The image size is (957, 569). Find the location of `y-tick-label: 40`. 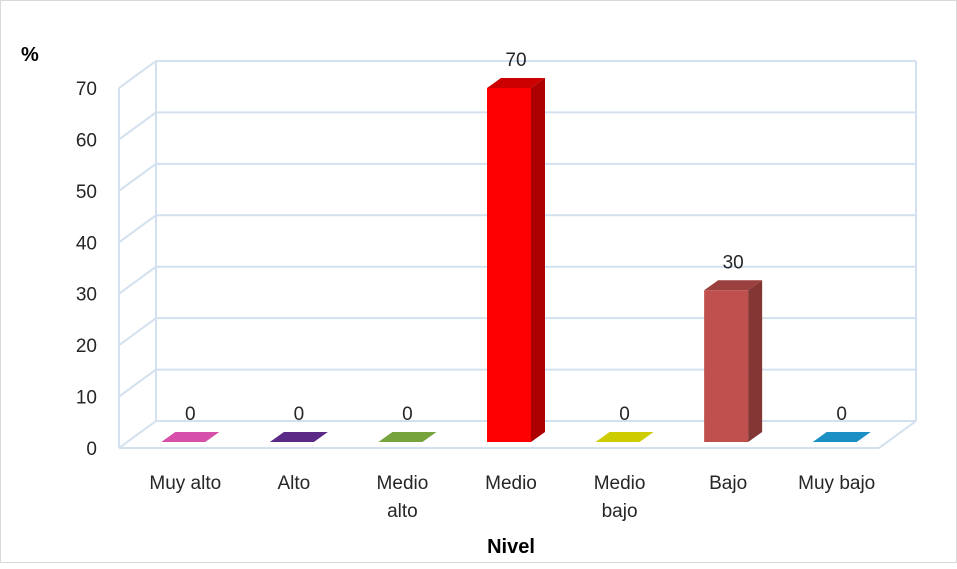

y-tick-label: 40 is located at coordinates (86, 243).